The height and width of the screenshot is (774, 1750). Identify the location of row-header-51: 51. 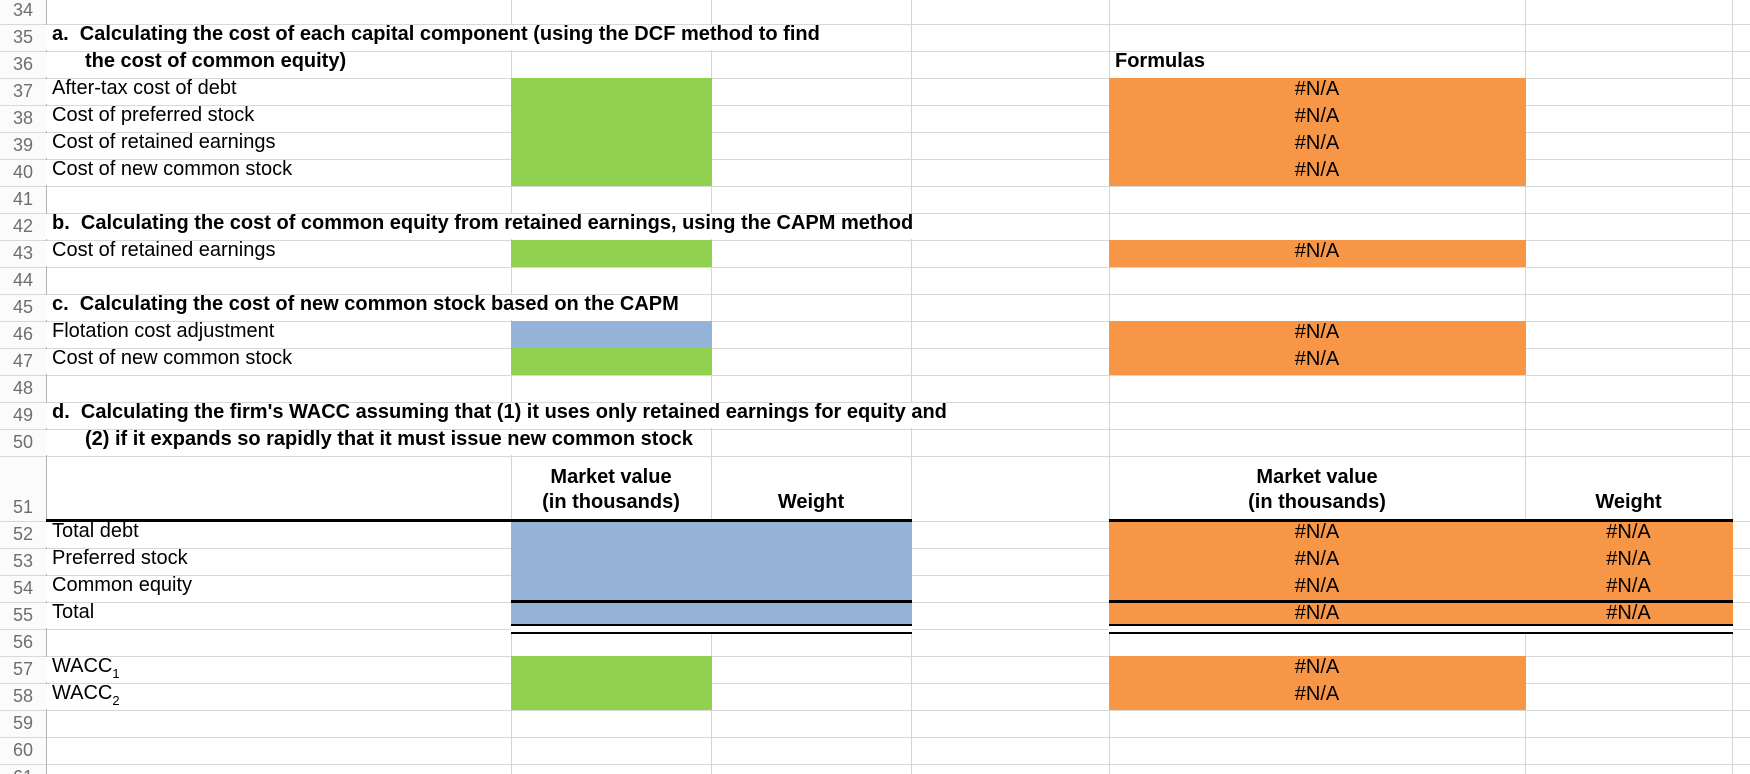
(23, 506).